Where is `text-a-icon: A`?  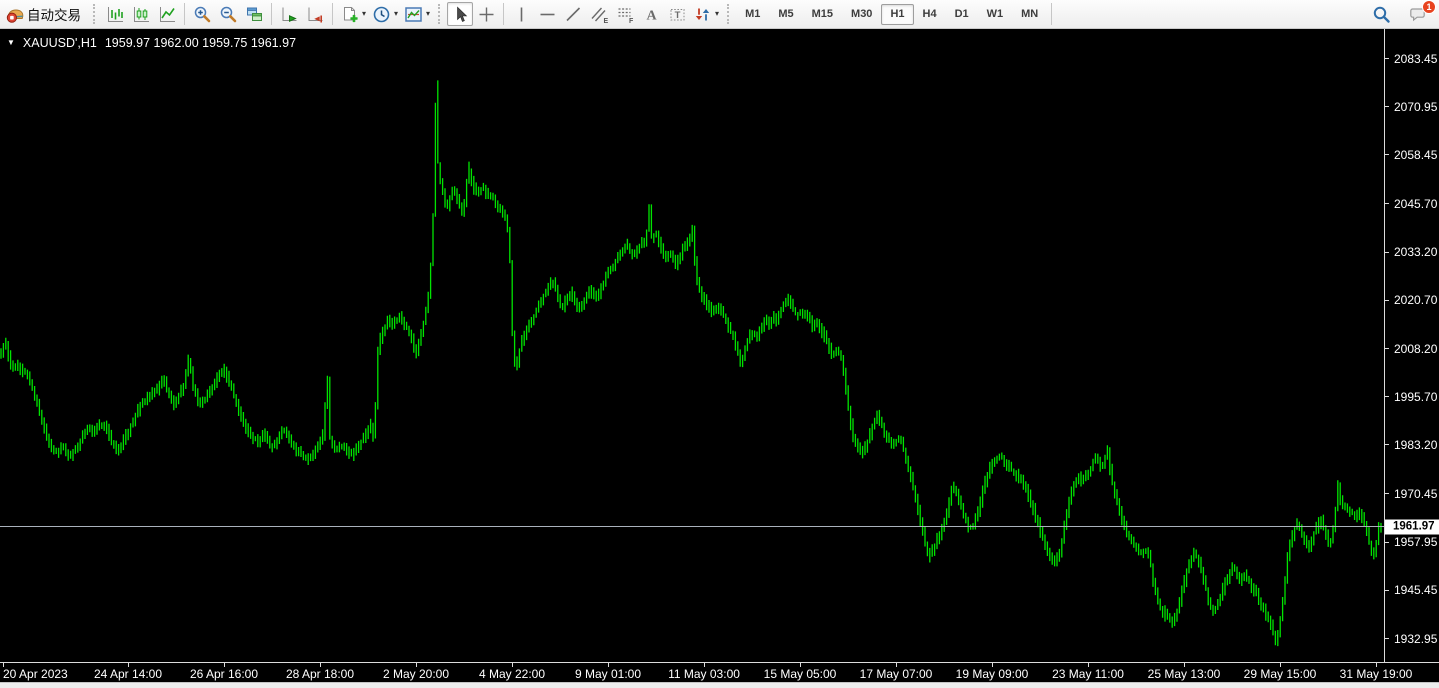 text-a-icon: A is located at coordinates (651, 14).